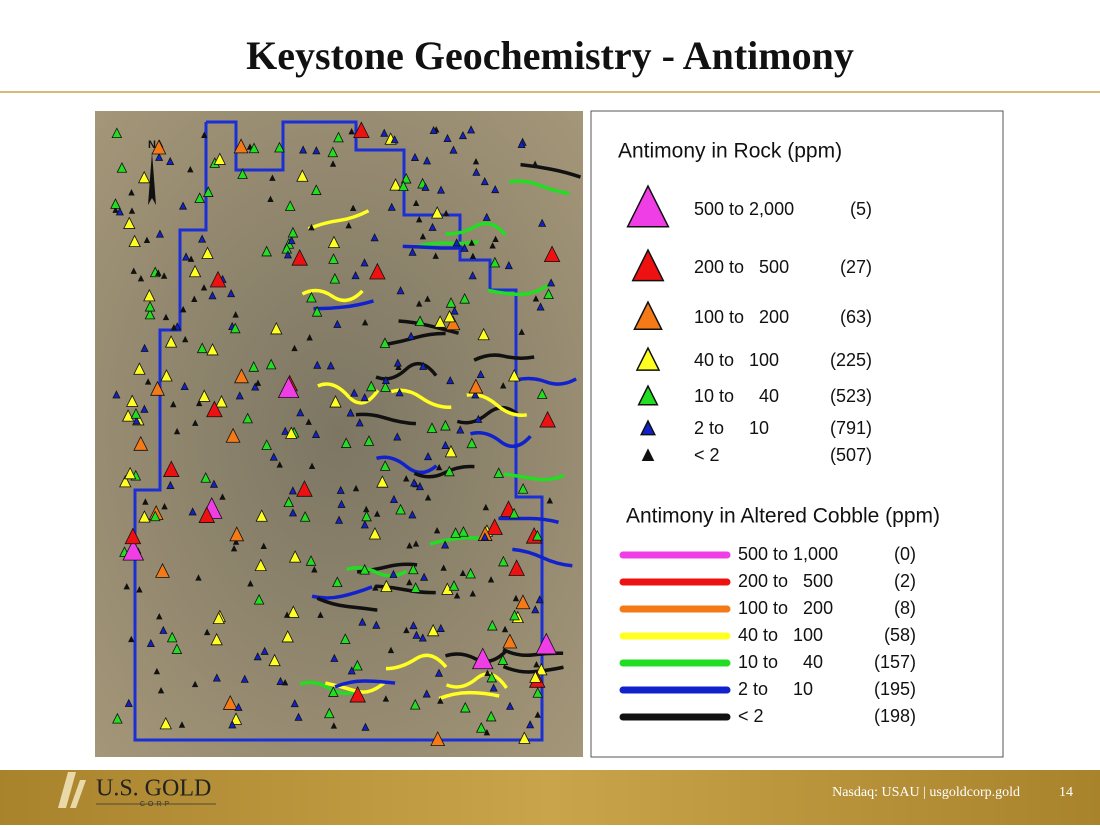 The image size is (1100, 830). What do you see at coordinates (153, 789) in the screenshot?
I see `logo-text: U.S. GOLD` at bounding box center [153, 789].